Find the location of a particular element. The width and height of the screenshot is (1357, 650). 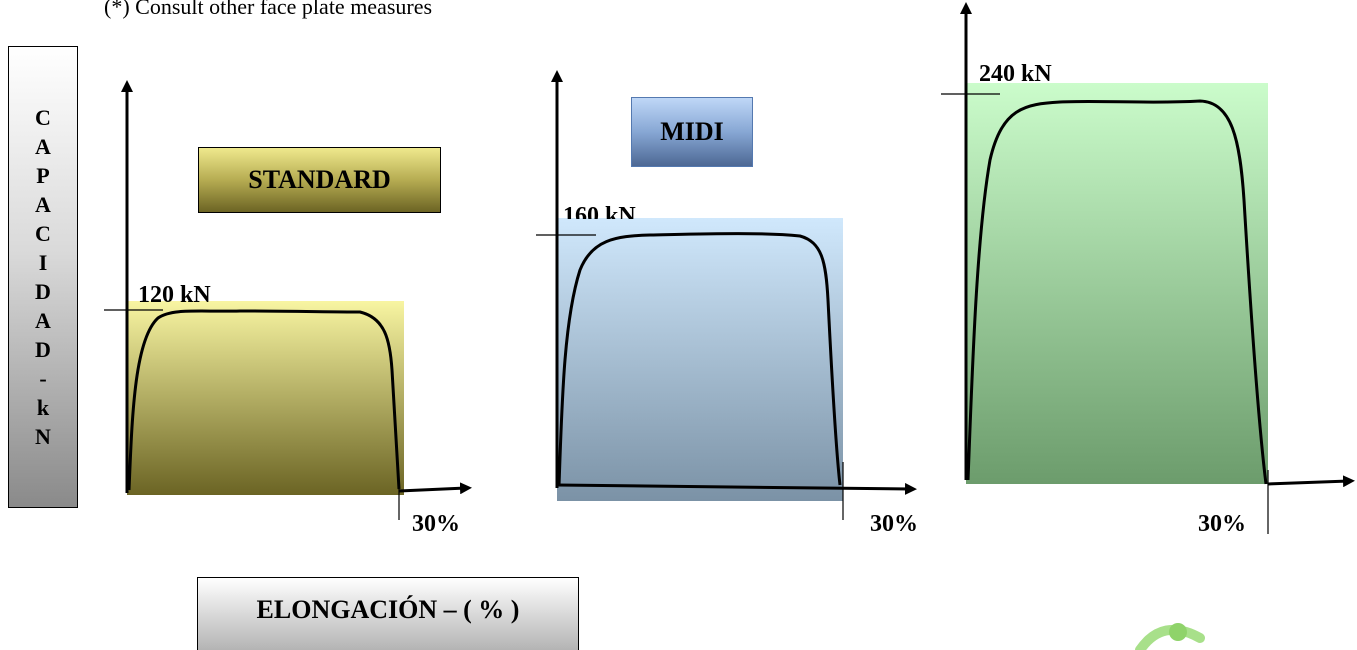

high-curve is located at coordinates (1117, 292).